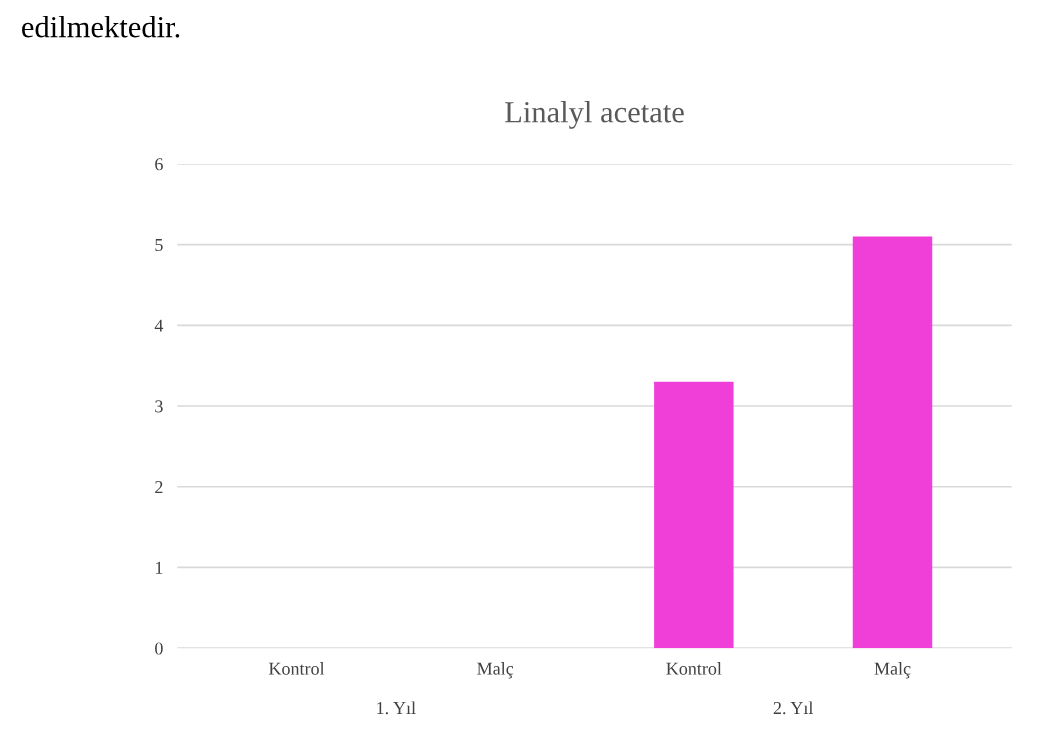  I want to click on text: 2. Yıl, so click(793, 708).